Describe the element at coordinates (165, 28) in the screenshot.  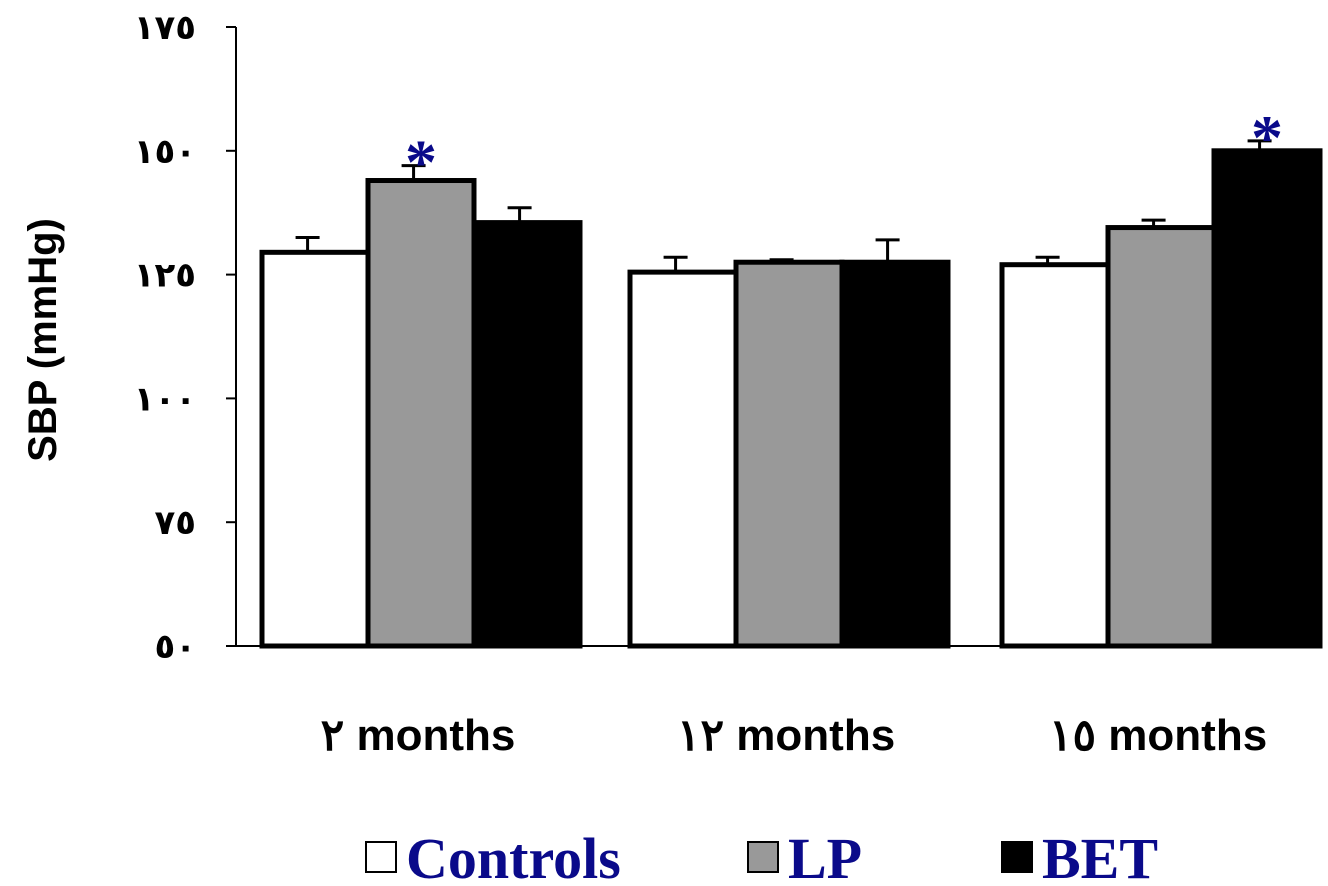
I see `y-tick-label: ١٧٥` at that location.